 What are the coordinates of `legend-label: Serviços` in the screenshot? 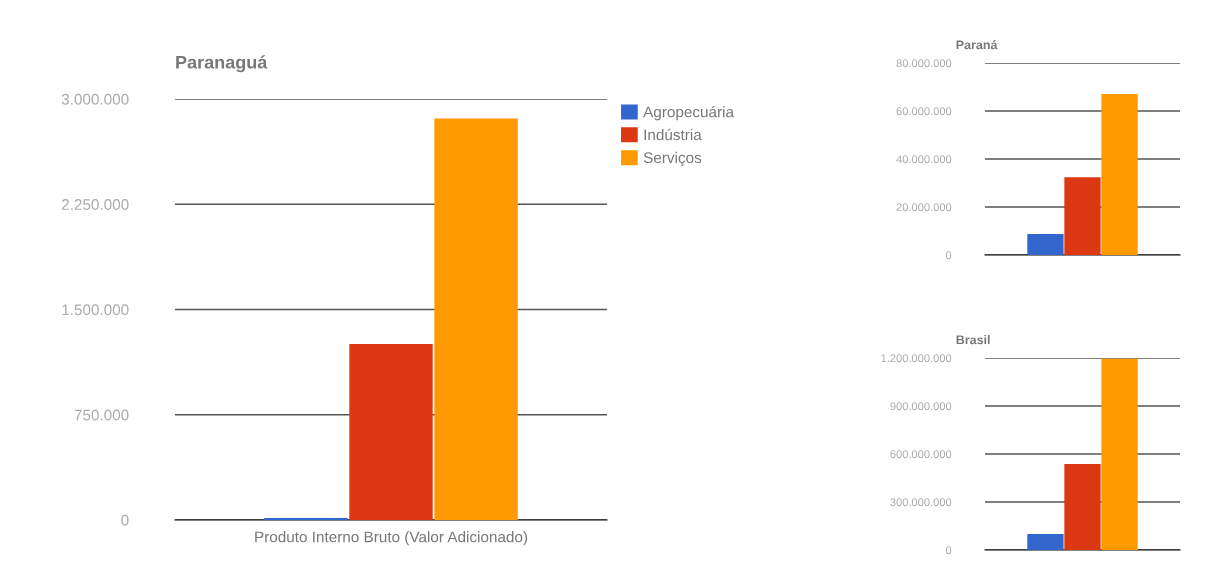 It's located at (672, 159).